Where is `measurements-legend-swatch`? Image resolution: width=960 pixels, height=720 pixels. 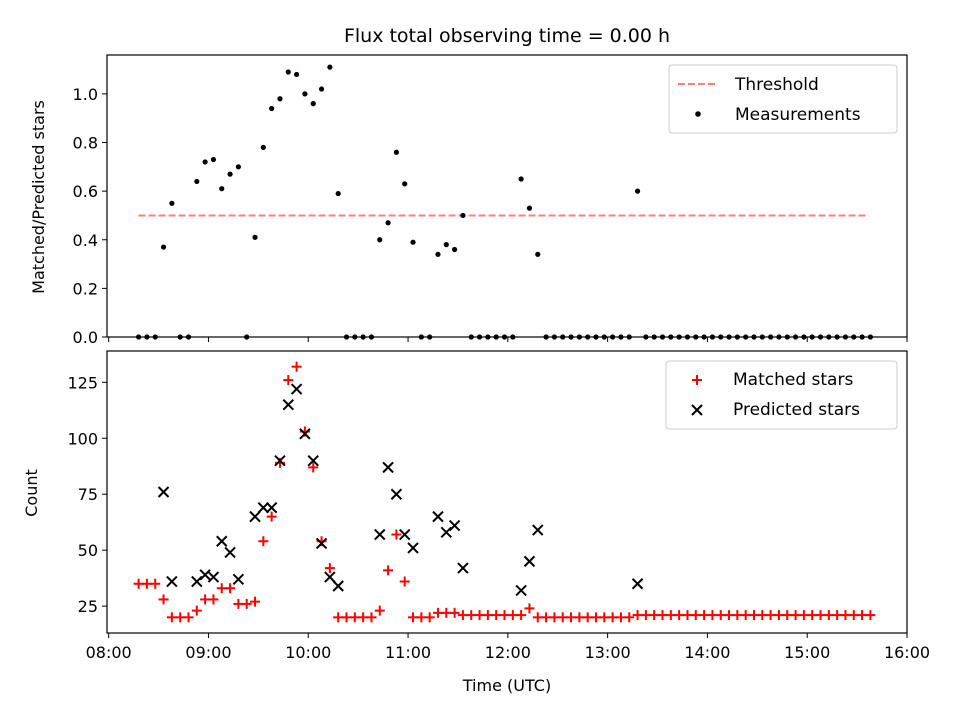 measurements-legend-swatch is located at coordinates (698, 114).